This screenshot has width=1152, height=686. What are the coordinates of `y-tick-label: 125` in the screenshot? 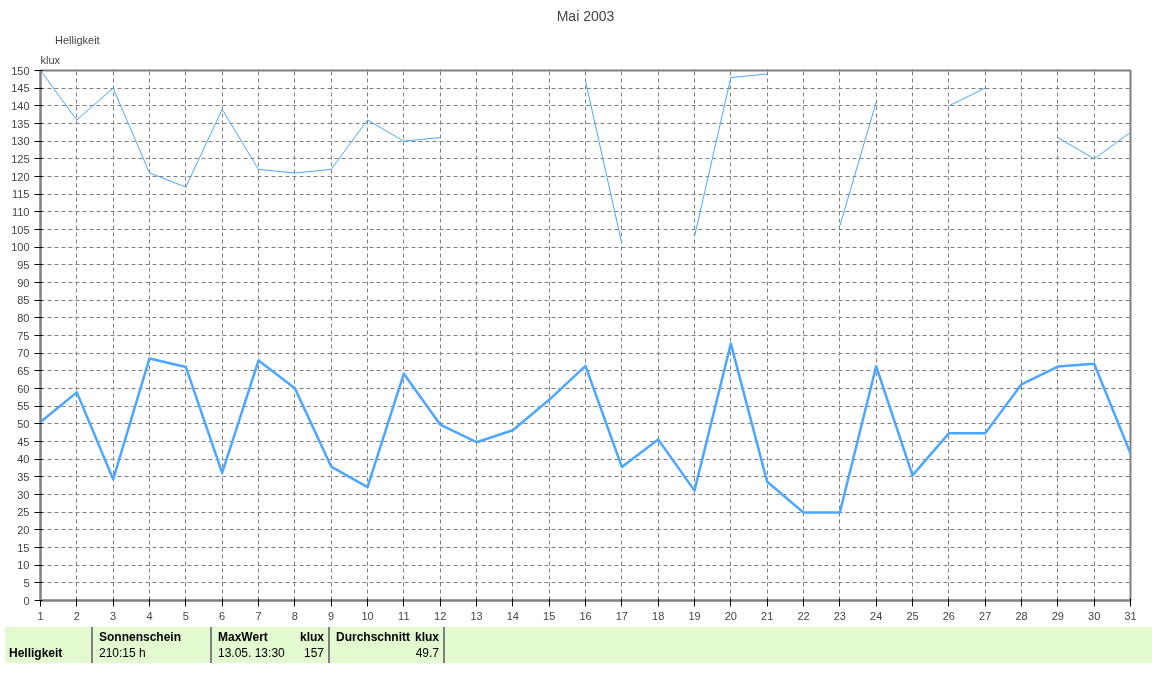 It's located at (20, 158).